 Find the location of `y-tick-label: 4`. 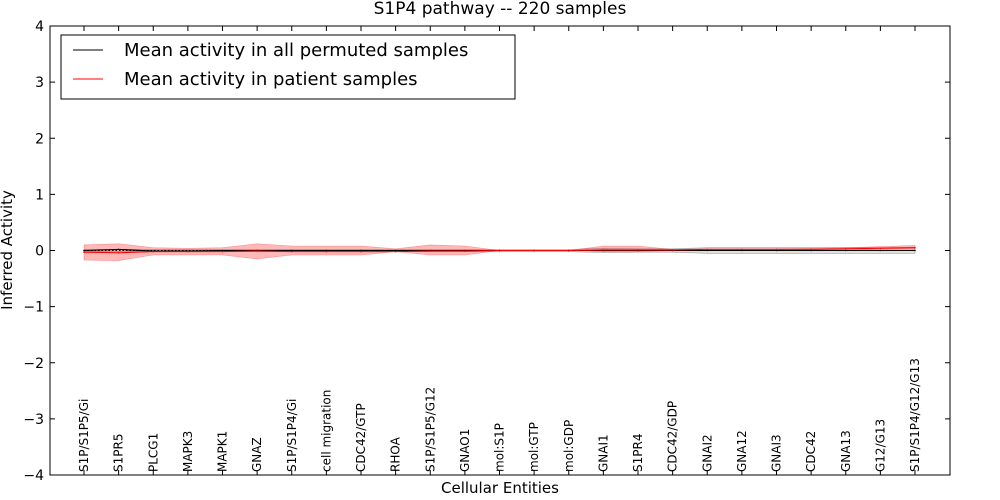

y-tick-label: 4 is located at coordinates (39, 27).